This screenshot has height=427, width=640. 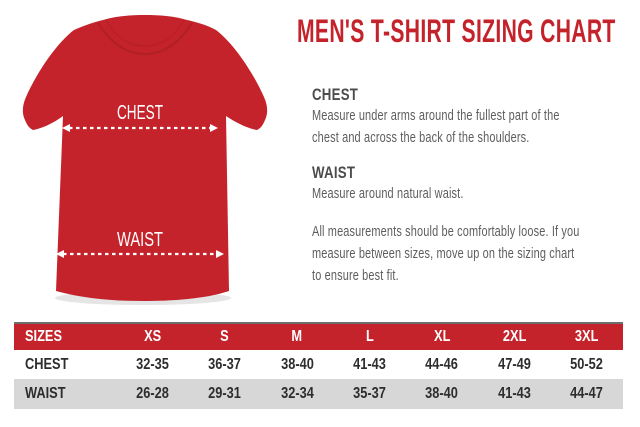 What do you see at coordinates (60, 254) in the screenshot?
I see `waist-arrow-left-icon` at bounding box center [60, 254].